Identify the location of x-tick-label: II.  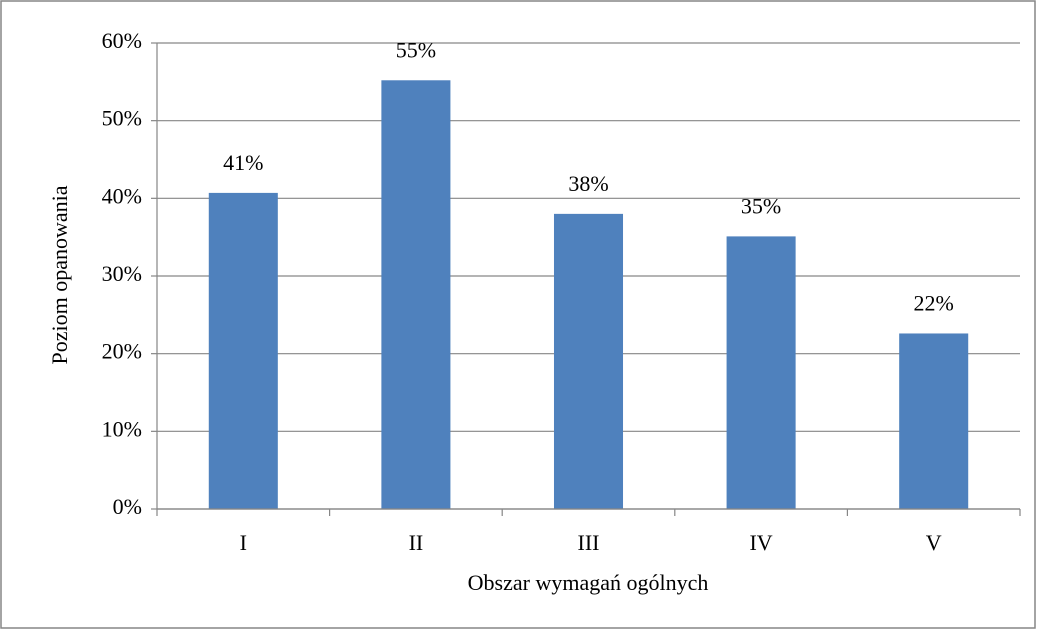
(416, 542).